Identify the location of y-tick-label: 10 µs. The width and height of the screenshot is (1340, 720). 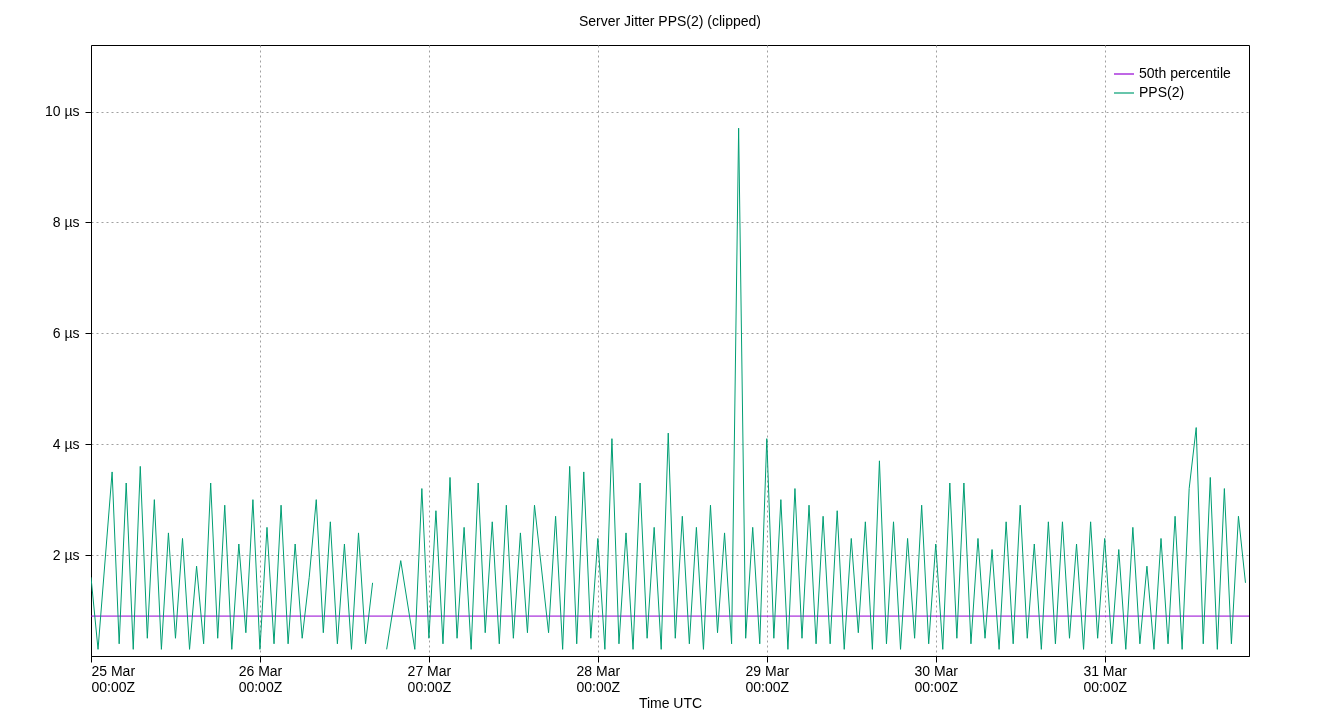
(62, 111).